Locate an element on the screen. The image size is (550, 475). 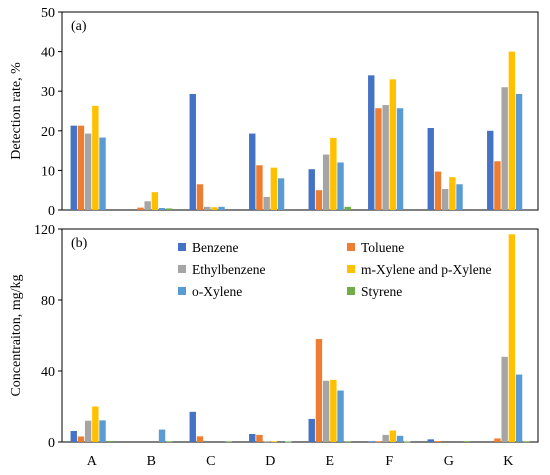
bar-a-K-o-xylene is located at coordinates (519, 151).